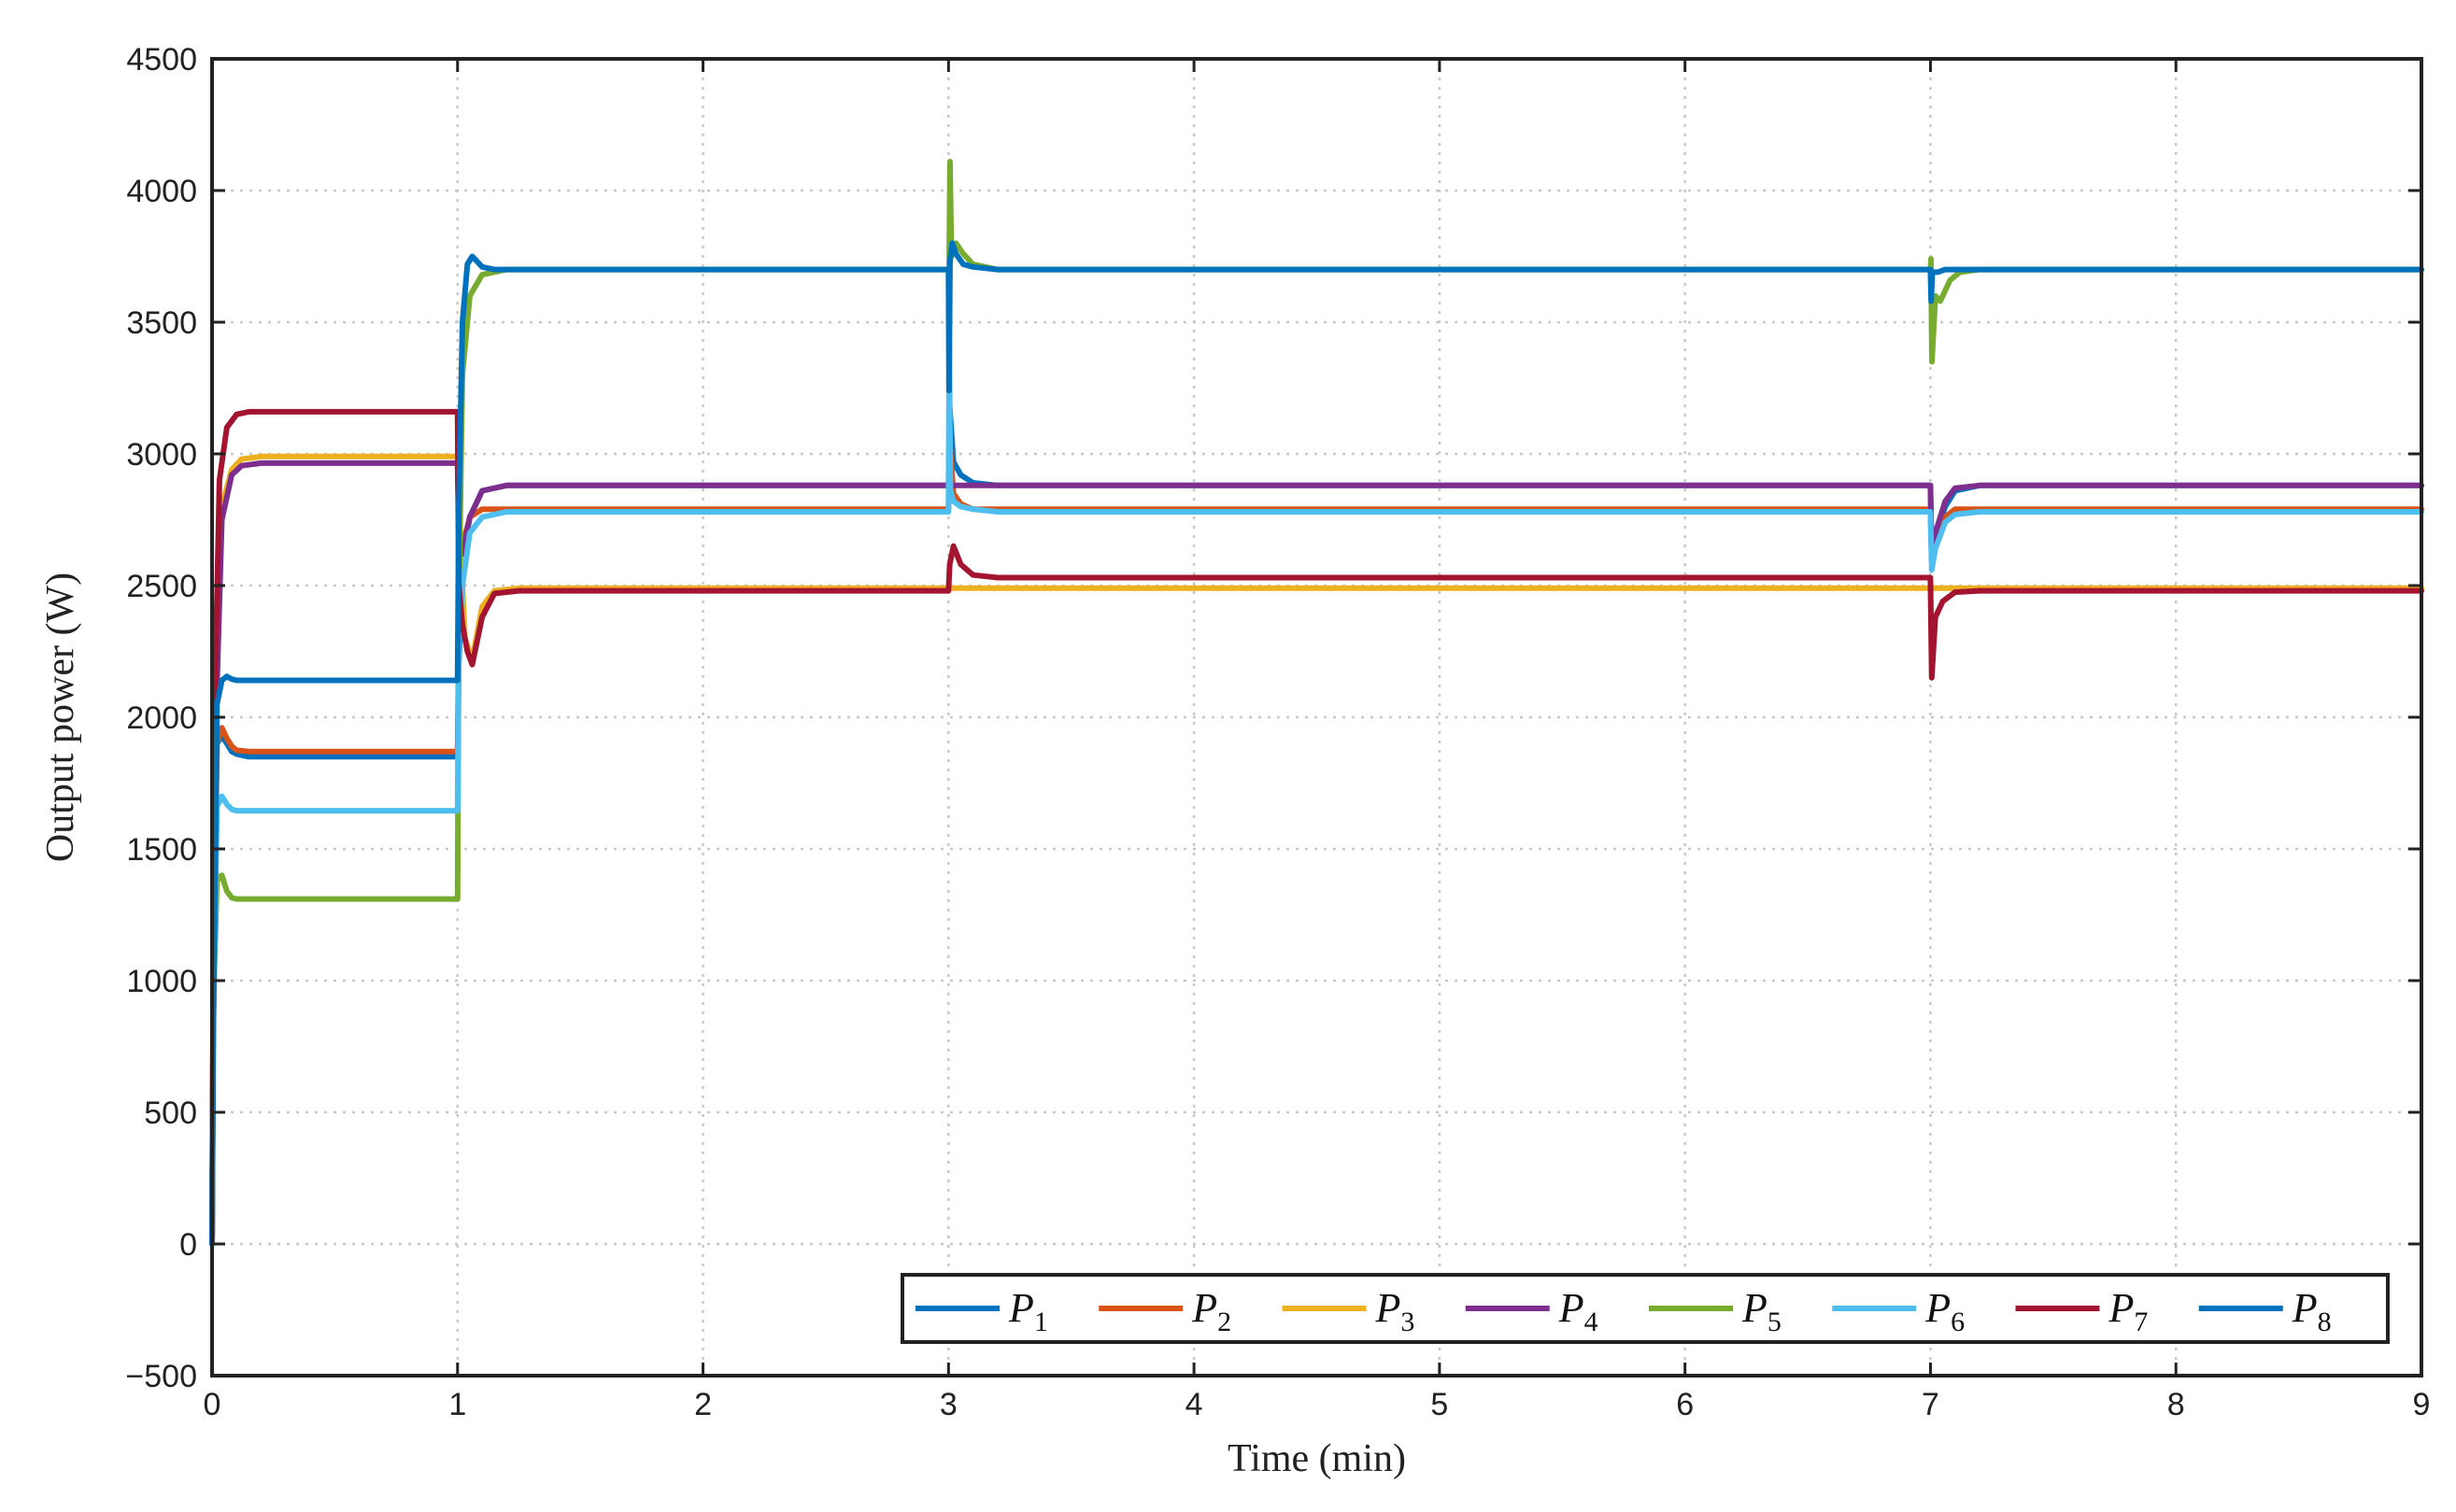  I want to click on x-tick-label: 3, so click(949, 1404).